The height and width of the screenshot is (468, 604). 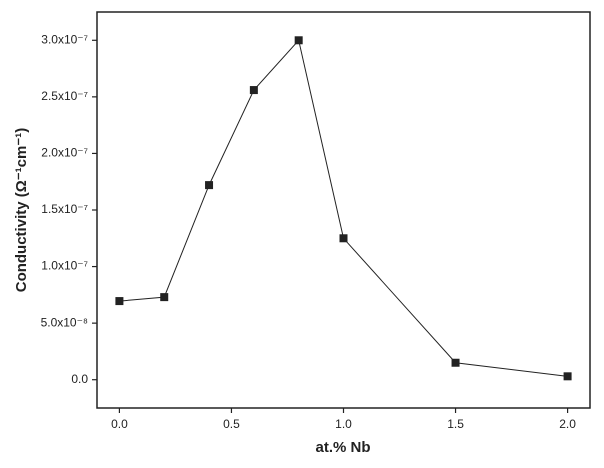 What do you see at coordinates (567, 424) in the screenshot?
I see `x-tick-label: 2.0` at bounding box center [567, 424].